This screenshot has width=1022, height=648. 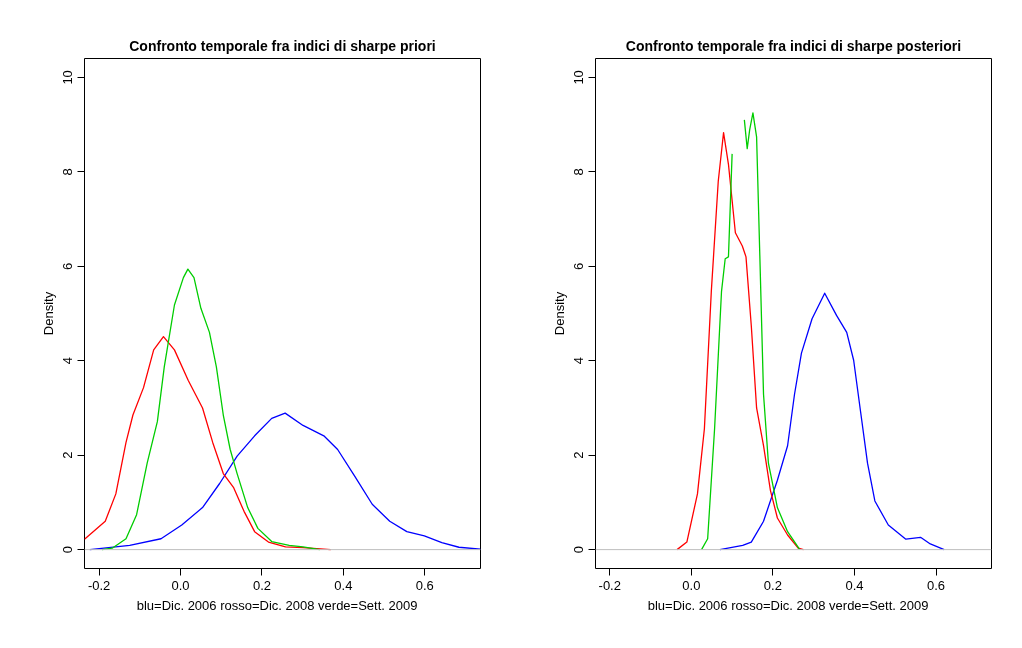 What do you see at coordinates (282, 45) in the screenshot?
I see `chart-title: Confronto temporale fra indici di sharpe priori` at bounding box center [282, 45].